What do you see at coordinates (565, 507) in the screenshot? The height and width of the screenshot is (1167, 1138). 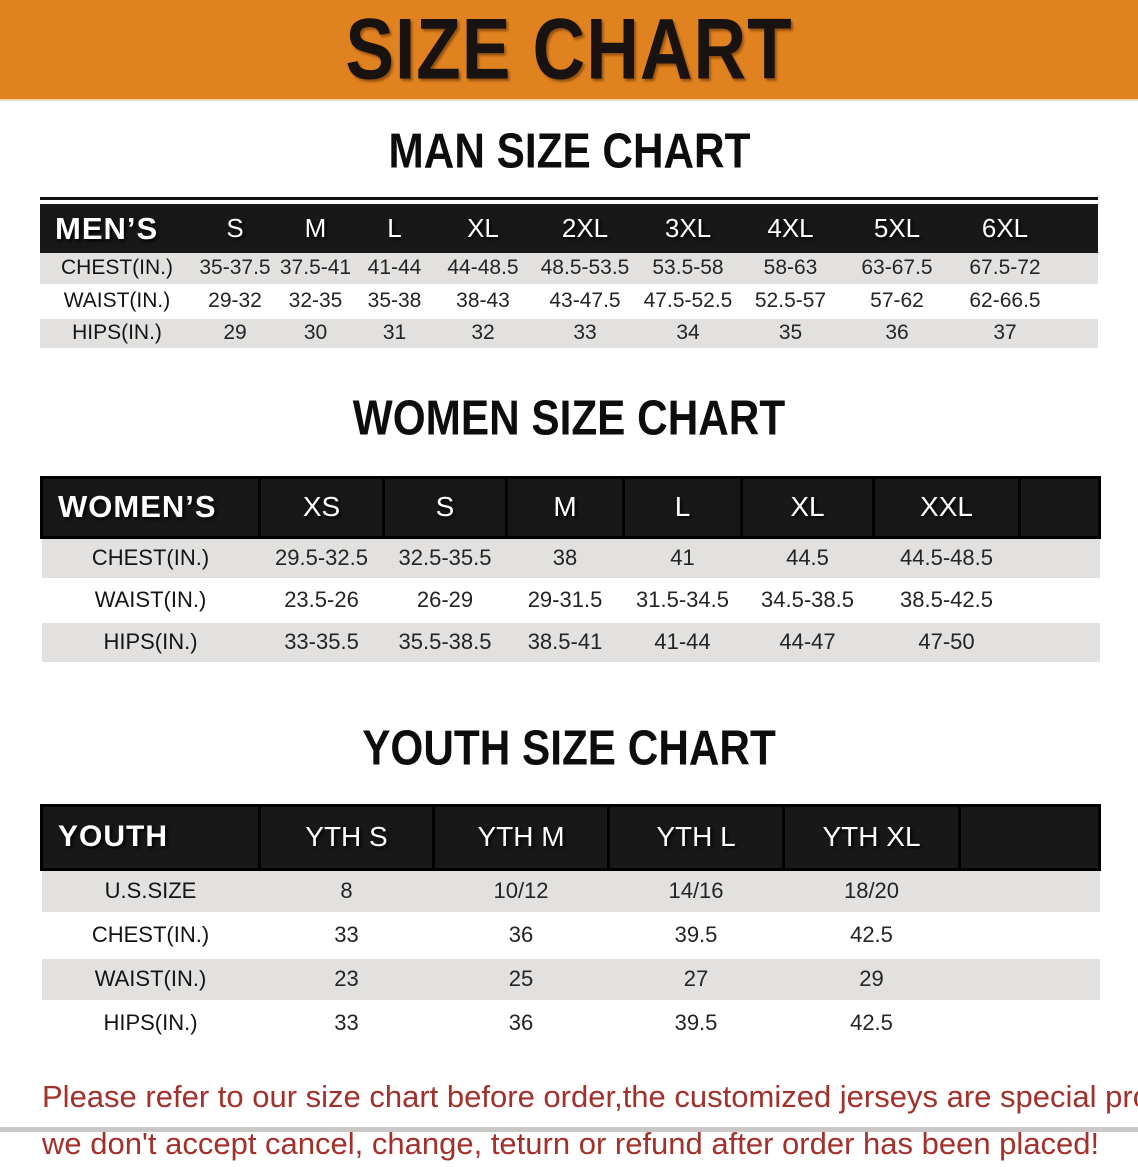 I see `women-size-column-3: M` at bounding box center [565, 507].